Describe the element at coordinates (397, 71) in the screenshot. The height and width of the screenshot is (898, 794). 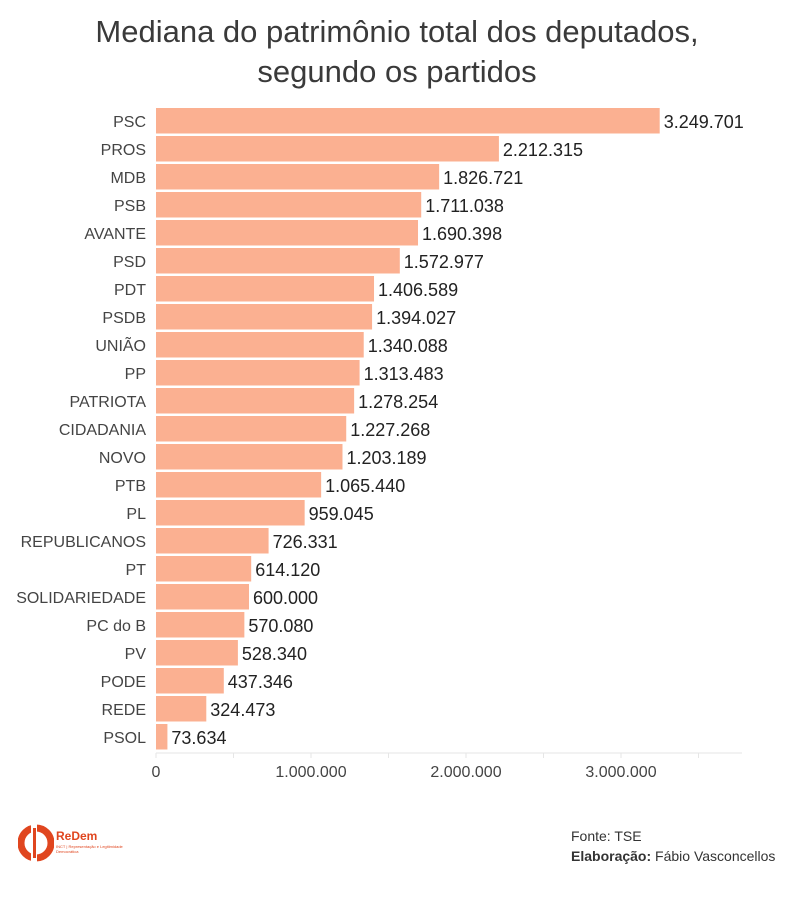
I see `chart-title-line-2: segundo os partidos` at that location.